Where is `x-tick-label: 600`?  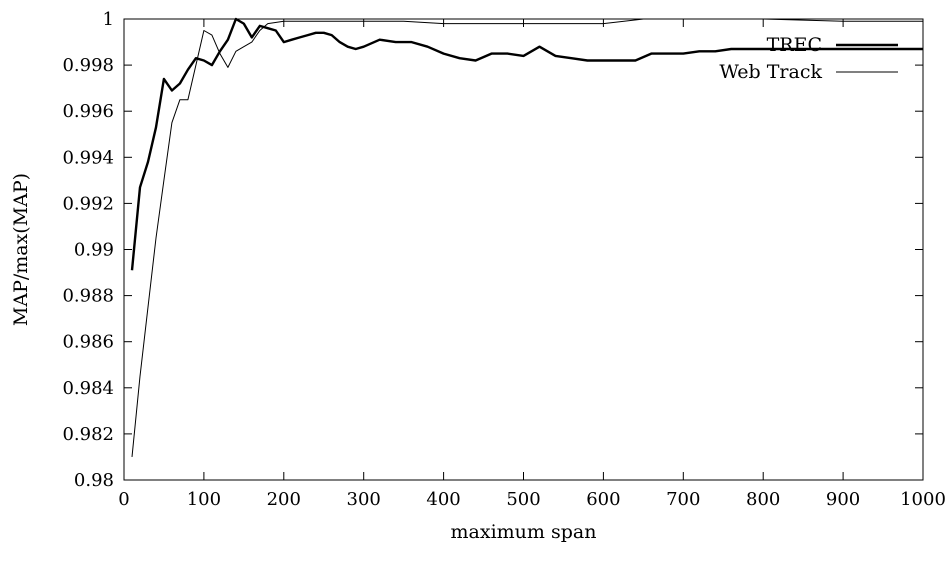 x-tick-label: 600 is located at coordinates (603, 499).